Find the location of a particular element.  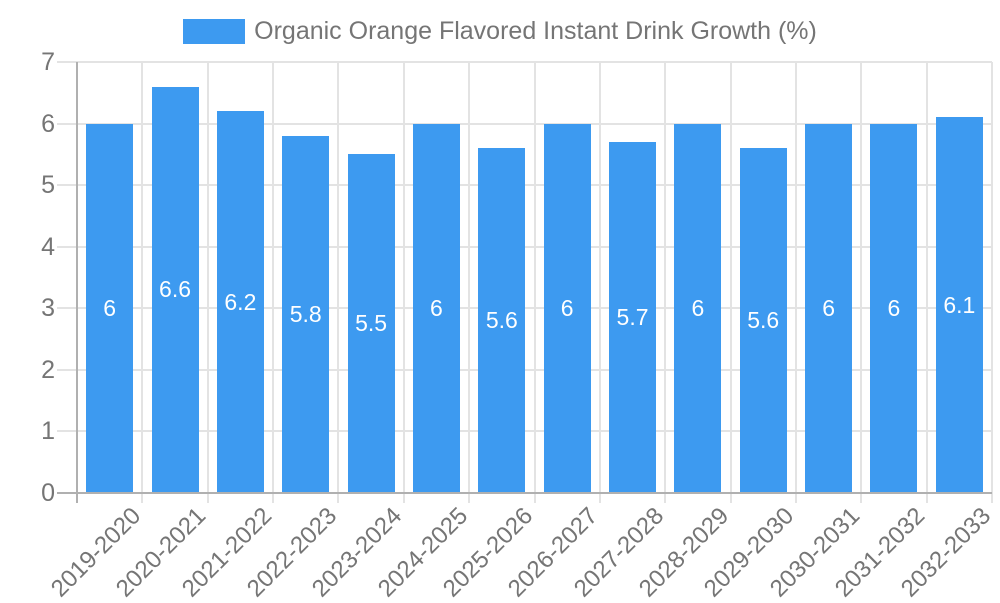

y-tick-label: 2 is located at coordinates (48, 369).